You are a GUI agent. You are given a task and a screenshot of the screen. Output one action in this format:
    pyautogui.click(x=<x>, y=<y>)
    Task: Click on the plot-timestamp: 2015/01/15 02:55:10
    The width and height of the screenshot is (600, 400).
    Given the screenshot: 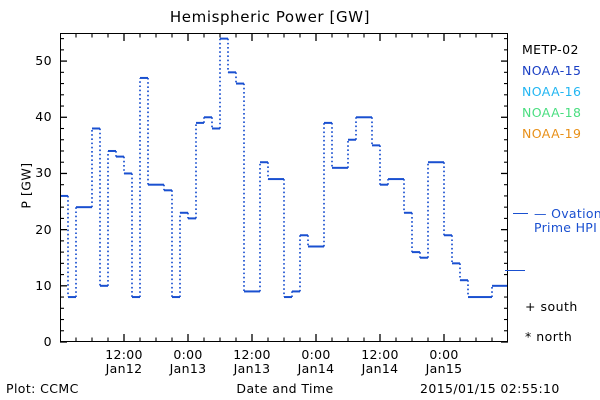 What is the action you would take?
    pyautogui.click(x=490, y=388)
    